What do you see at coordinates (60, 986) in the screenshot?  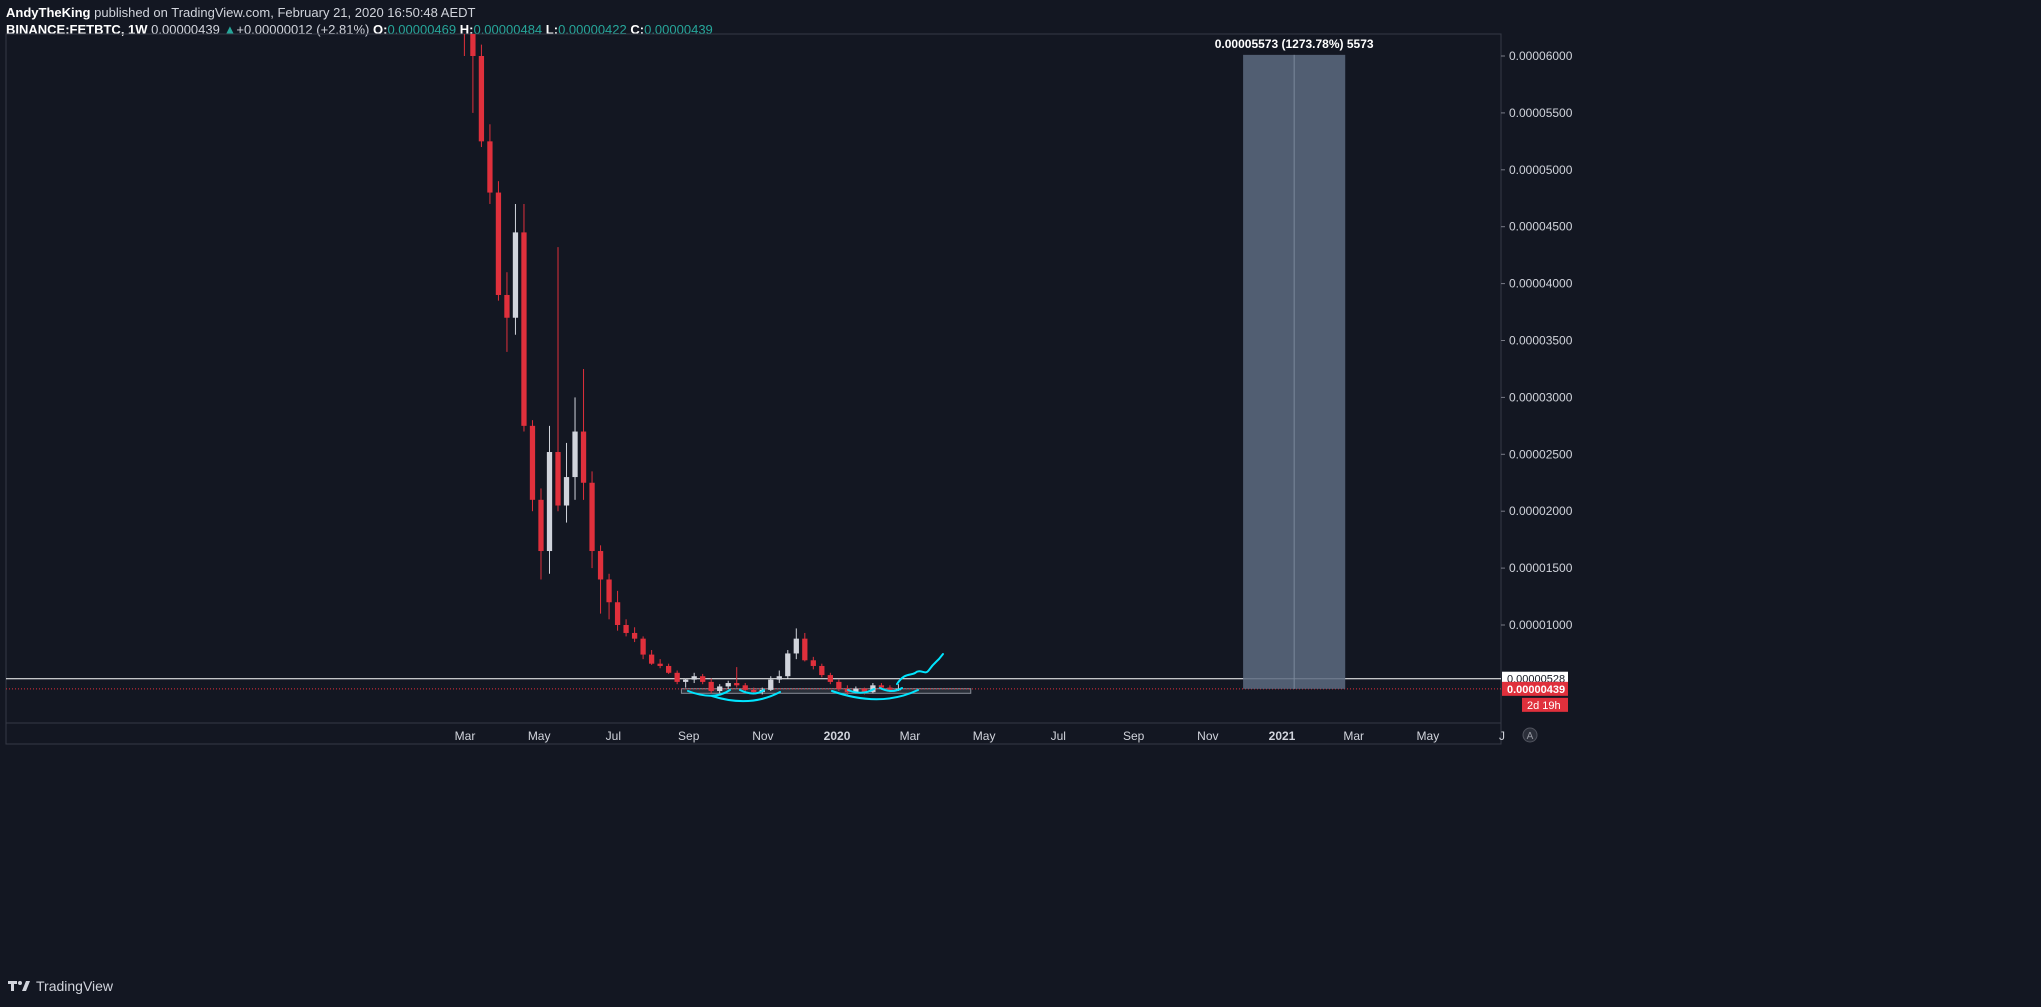 I see `footer-brand: TradingView` at bounding box center [60, 986].